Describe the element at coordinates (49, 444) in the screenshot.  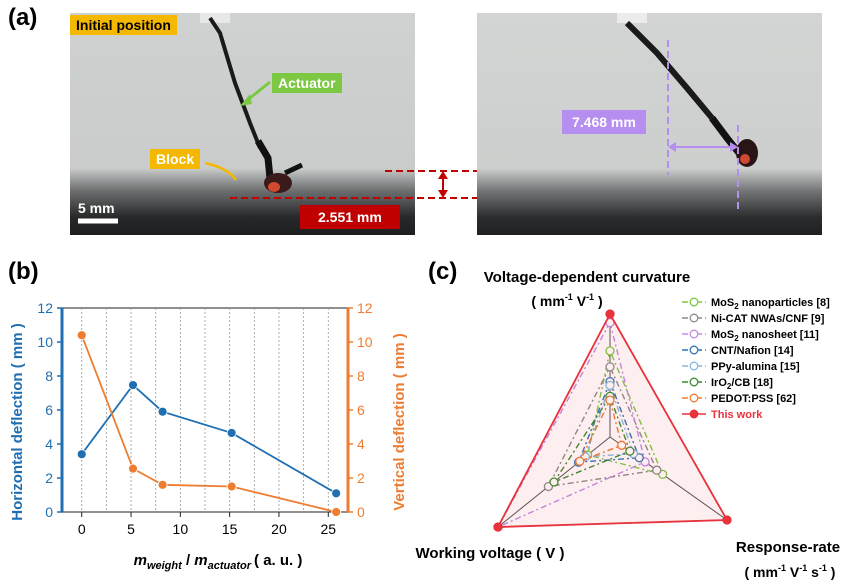
I see `left-tick-label: 4` at that location.